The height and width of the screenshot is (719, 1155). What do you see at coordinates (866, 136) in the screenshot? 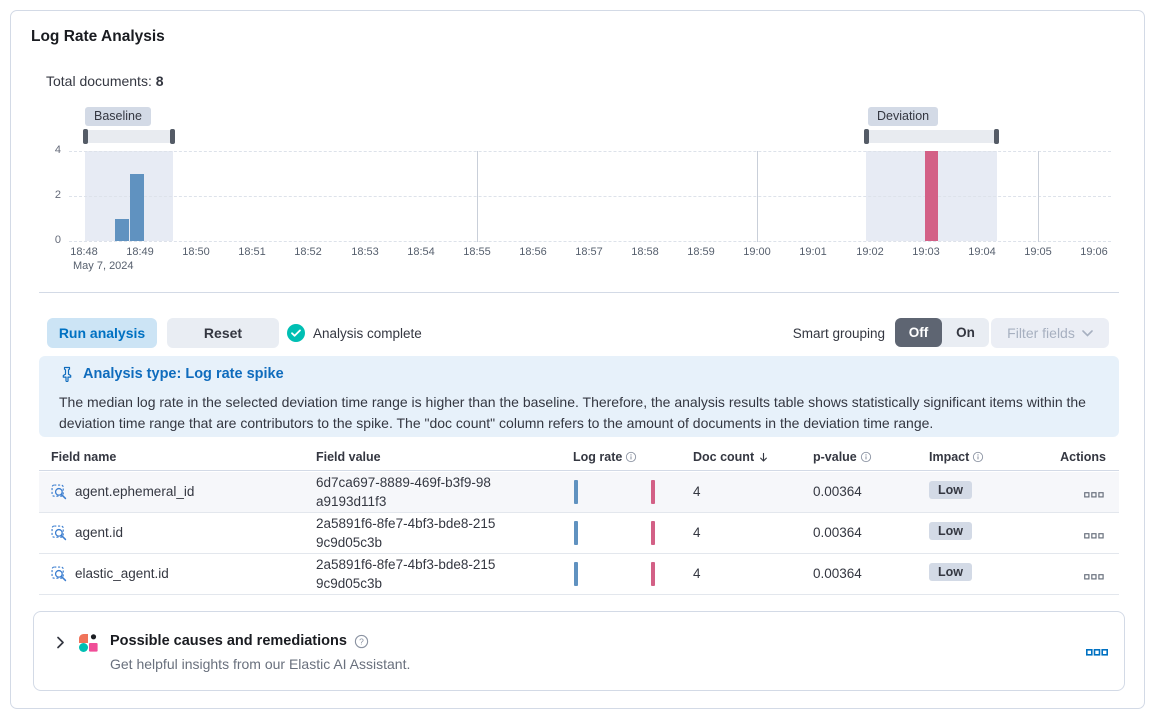
I see `deviation-brush-left-handle` at bounding box center [866, 136].